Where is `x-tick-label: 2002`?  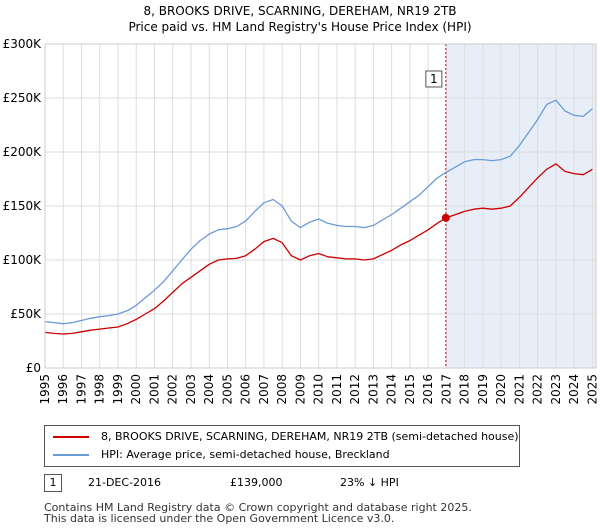 x-tick-label: 2002 is located at coordinates (173, 389).